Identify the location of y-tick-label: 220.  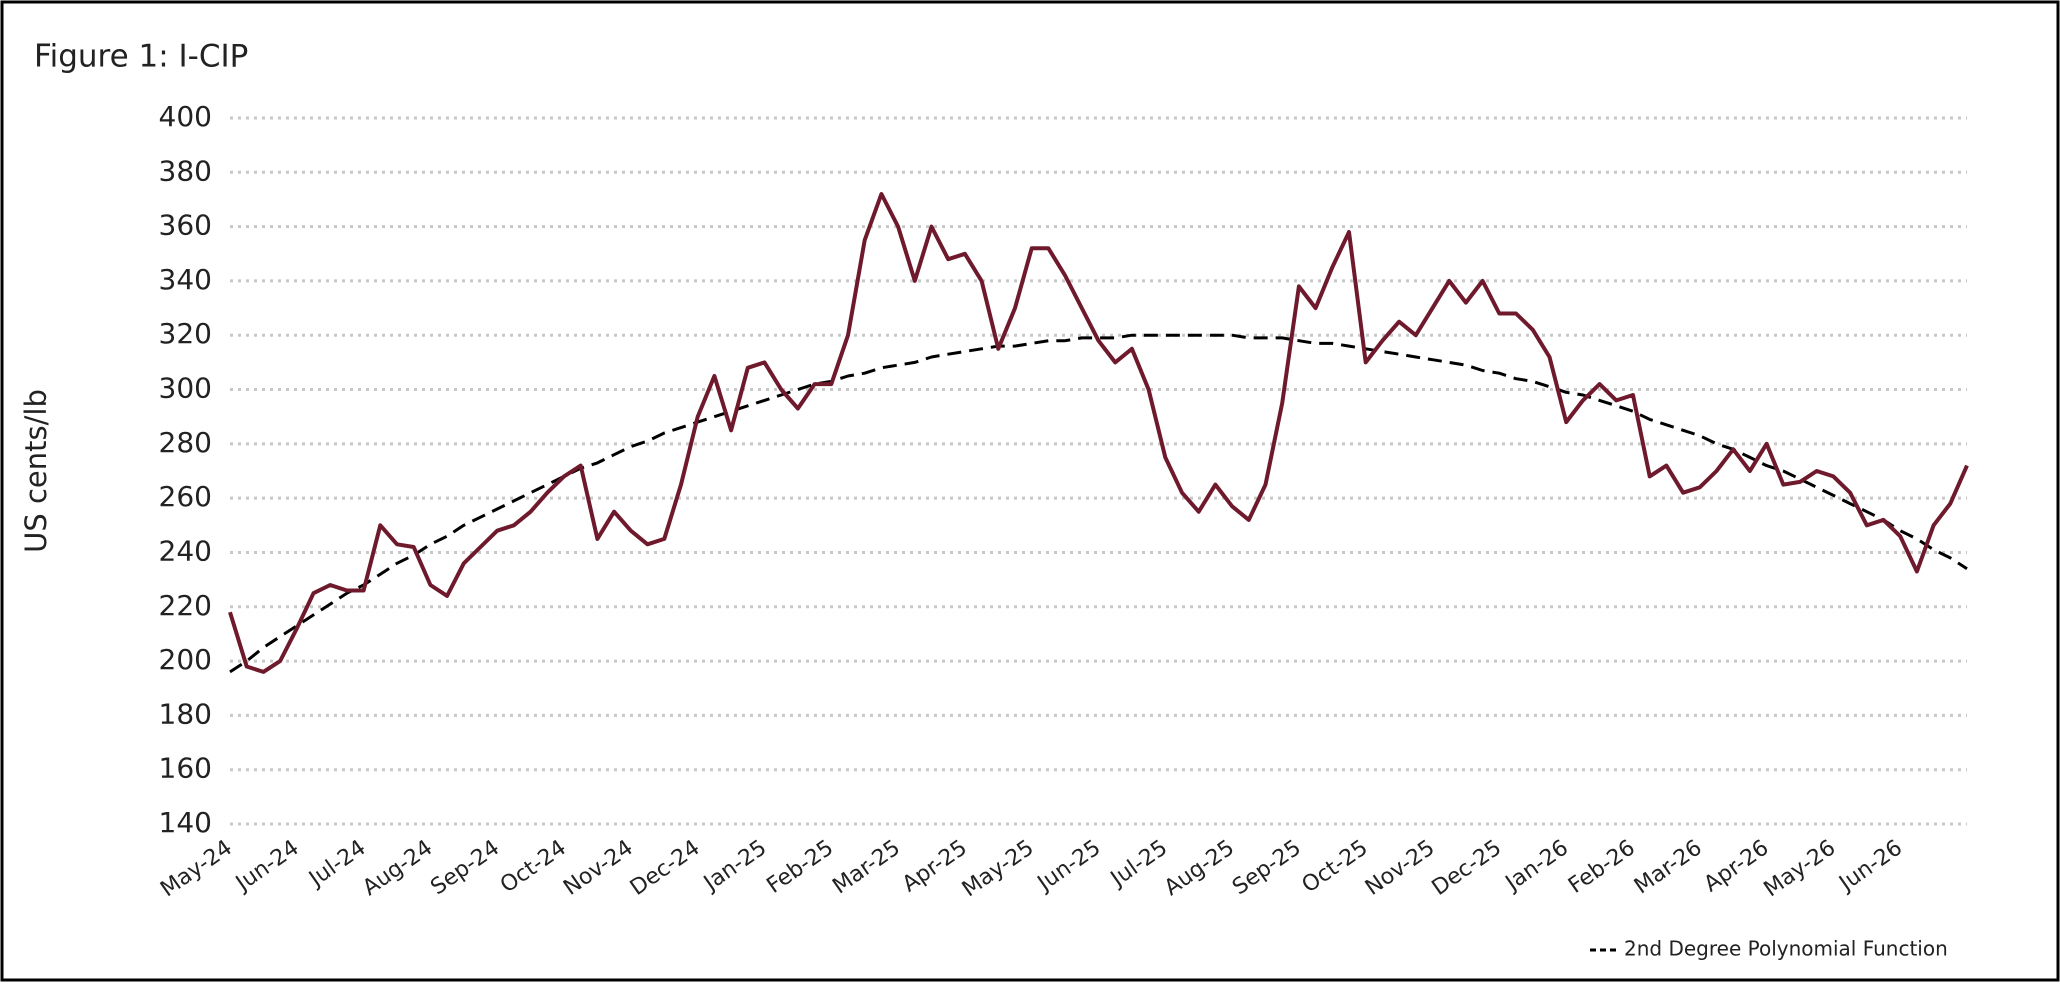
(185, 605).